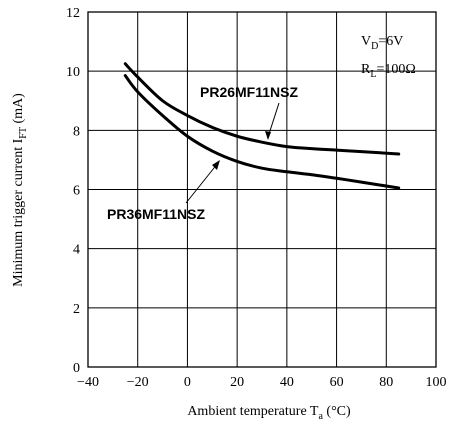 This screenshot has height=425, width=462. I want to click on y-axis-label: Minimum trigger current IFT (mA), so click(20, 190).